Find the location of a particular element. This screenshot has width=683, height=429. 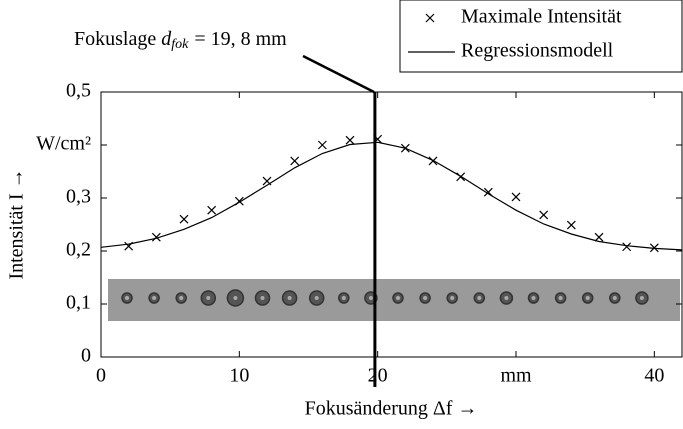

legend is located at coordinates (541, 36).